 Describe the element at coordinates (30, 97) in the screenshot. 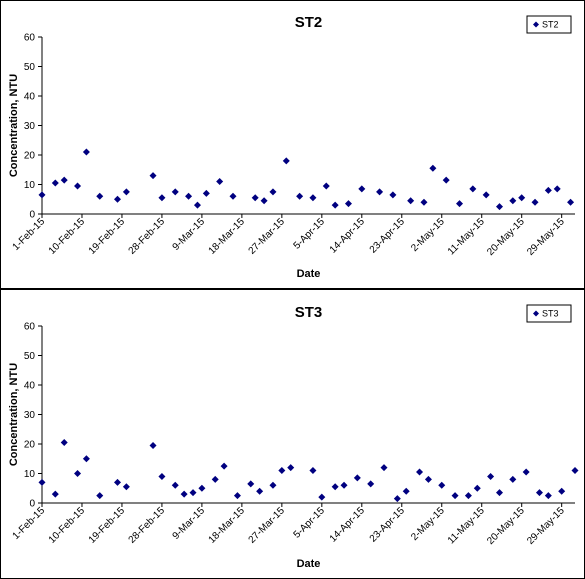

I see `y-tick-label: 40` at that location.